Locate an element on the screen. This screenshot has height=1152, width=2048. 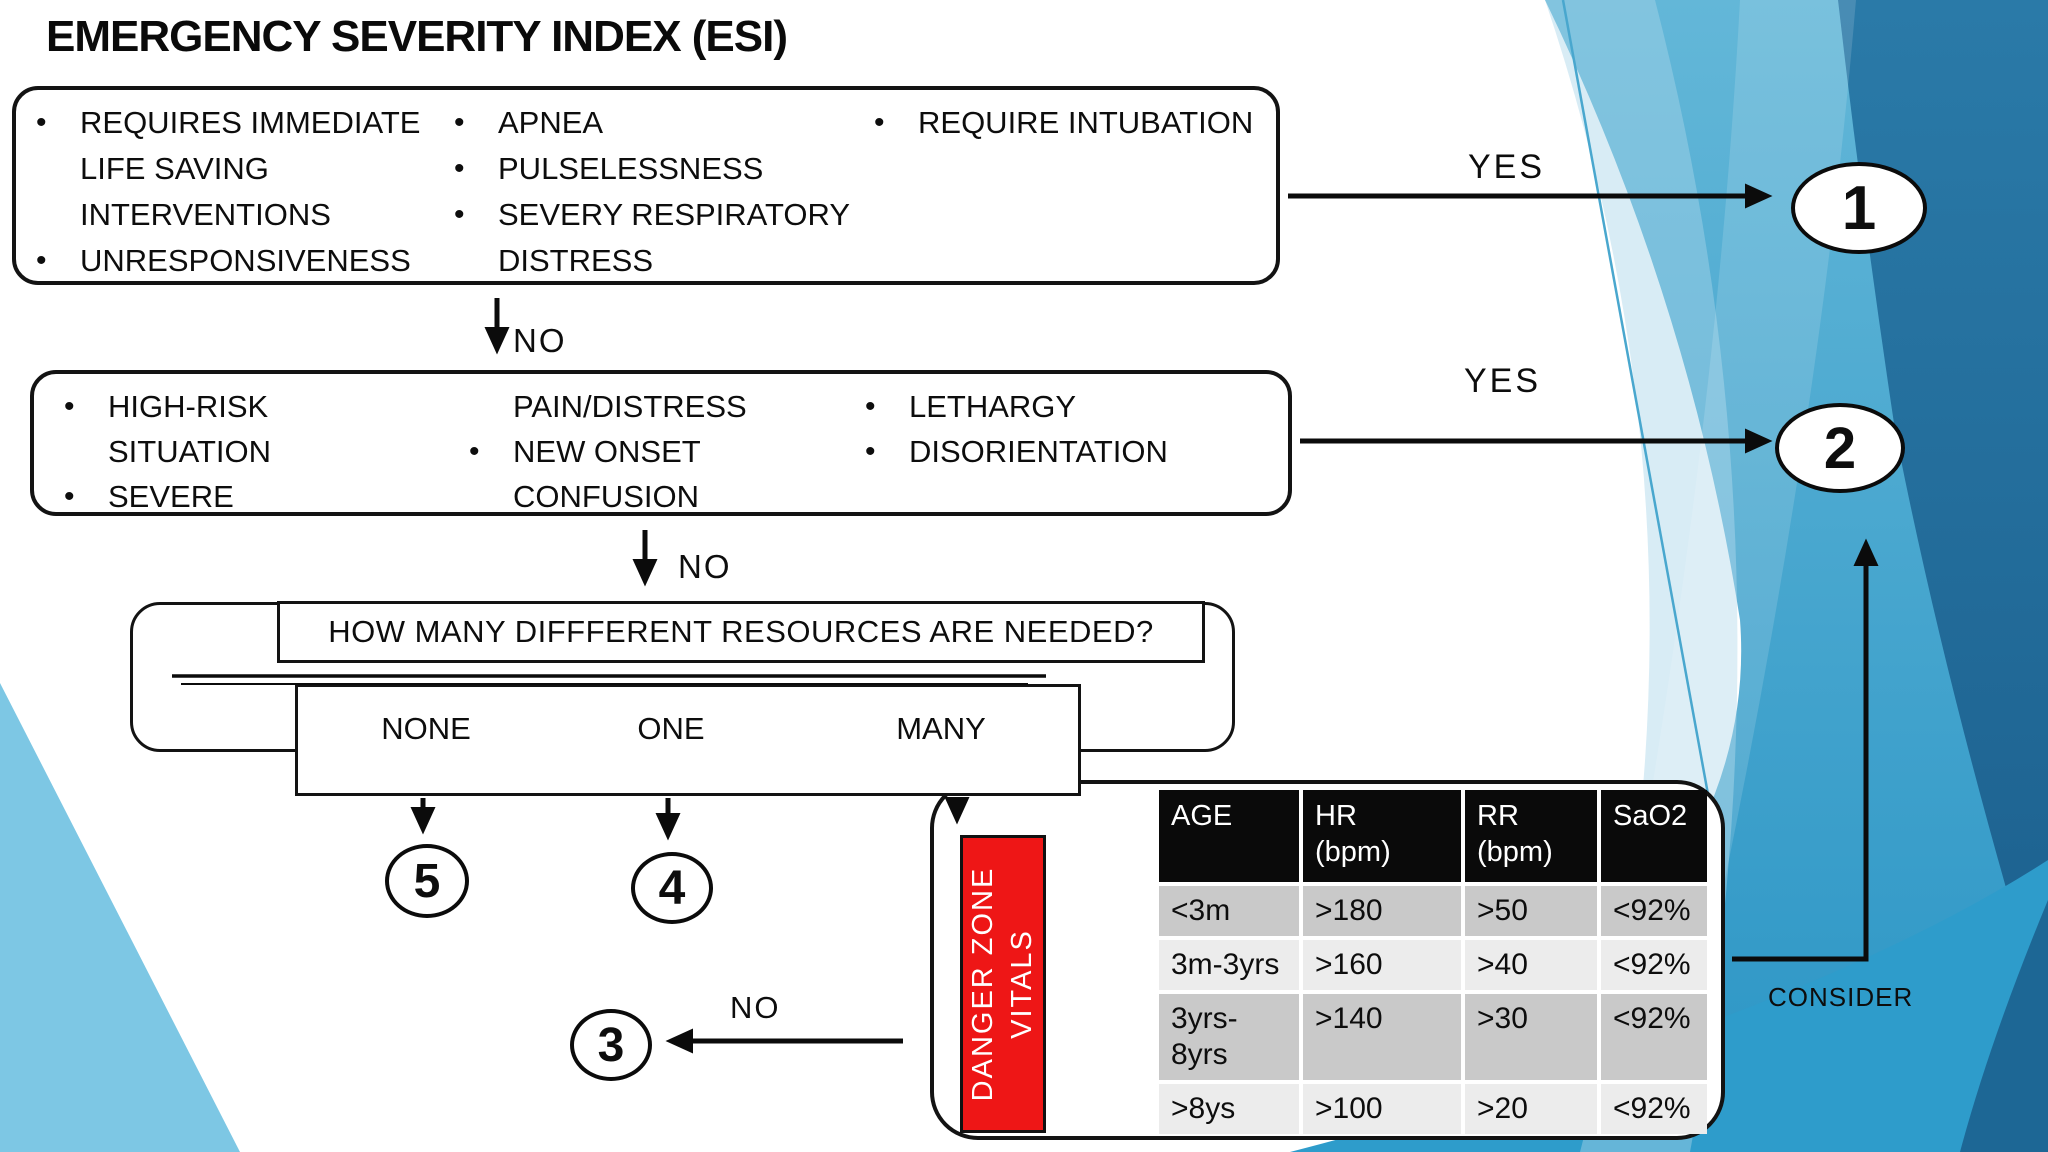
consider-connector is located at coordinates (1805, 750).